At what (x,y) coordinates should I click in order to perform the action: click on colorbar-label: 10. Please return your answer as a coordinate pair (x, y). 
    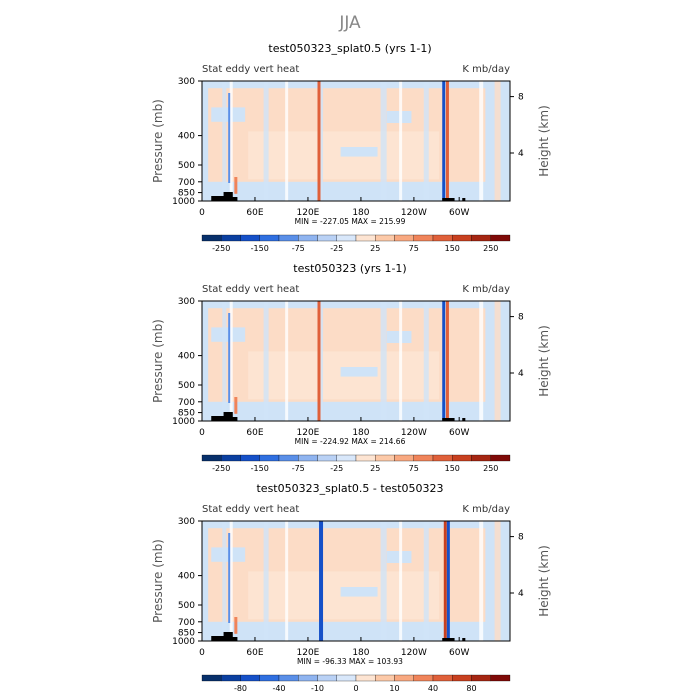
    Looking at the image, I should click on (394, 688).